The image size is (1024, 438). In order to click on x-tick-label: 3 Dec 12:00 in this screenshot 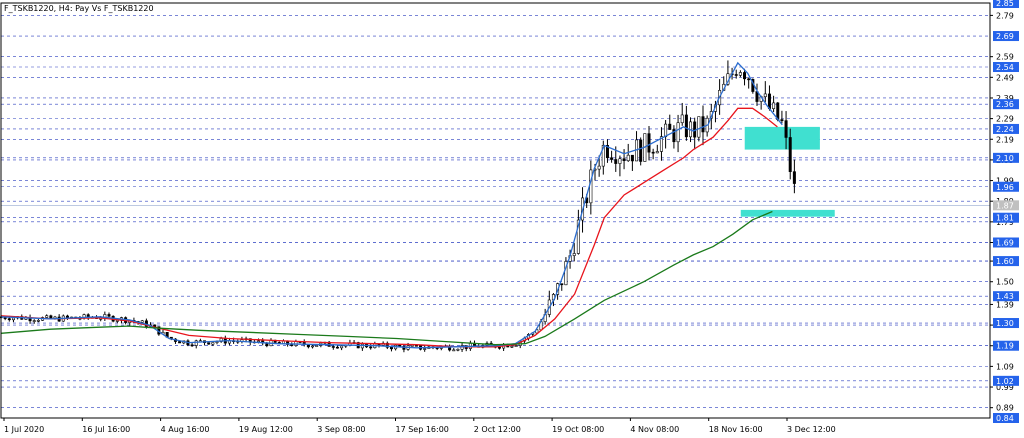, I will do `click(811, 429)`.